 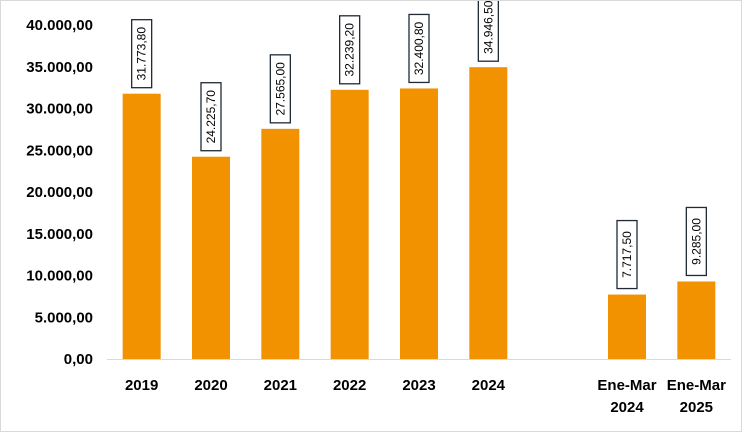 I want to click on y-tick-label: 30.000,00, so click(x=59, y=109).